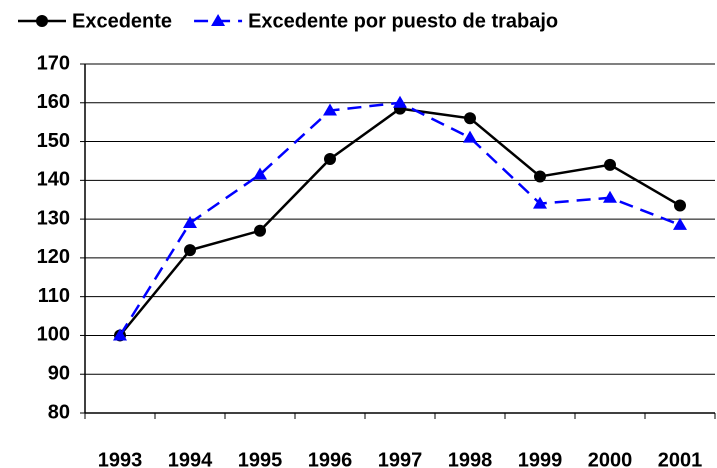 The image size is (717, 468). I want to click on y-tick-label: 130, so click(53, 218).